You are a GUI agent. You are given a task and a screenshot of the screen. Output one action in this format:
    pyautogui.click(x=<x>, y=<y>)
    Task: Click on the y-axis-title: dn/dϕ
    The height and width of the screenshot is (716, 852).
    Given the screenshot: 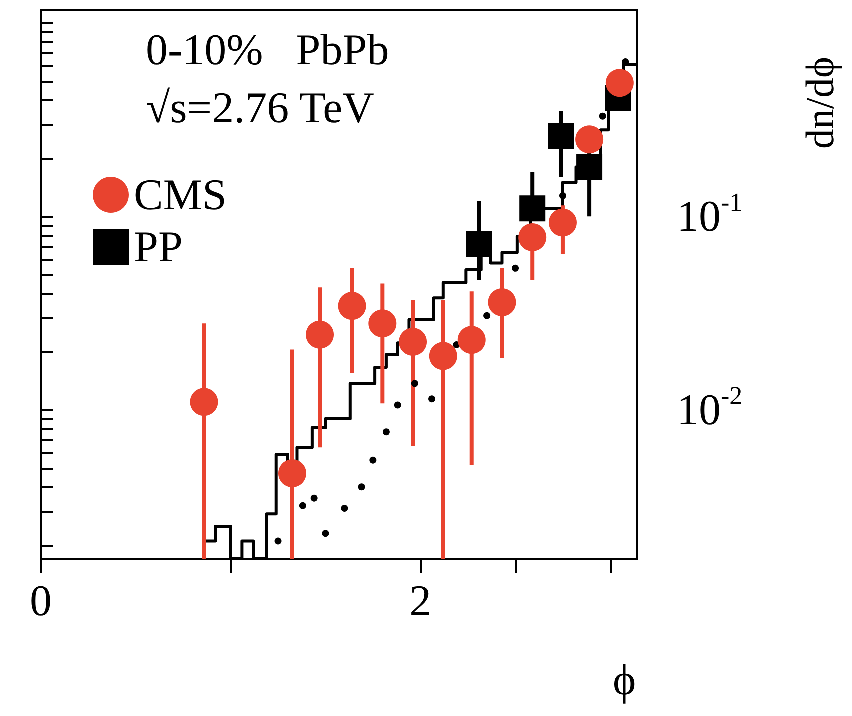 What is the action you would take?
    pyautogui.click(x=820, y=103)
    